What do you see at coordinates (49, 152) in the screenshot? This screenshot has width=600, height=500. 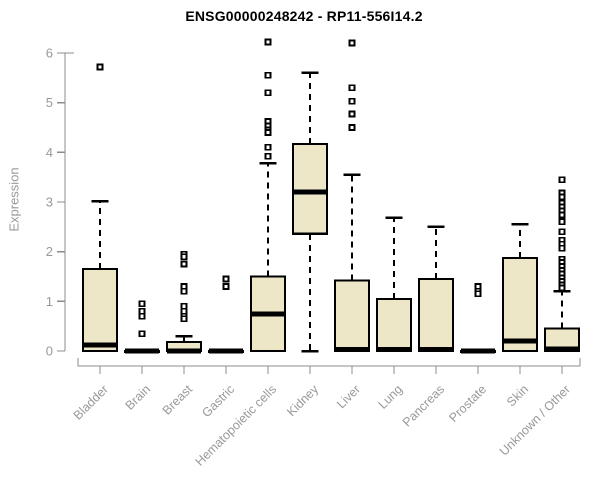 I see `y-tick-label: 4` at bounding box center [49, 152].